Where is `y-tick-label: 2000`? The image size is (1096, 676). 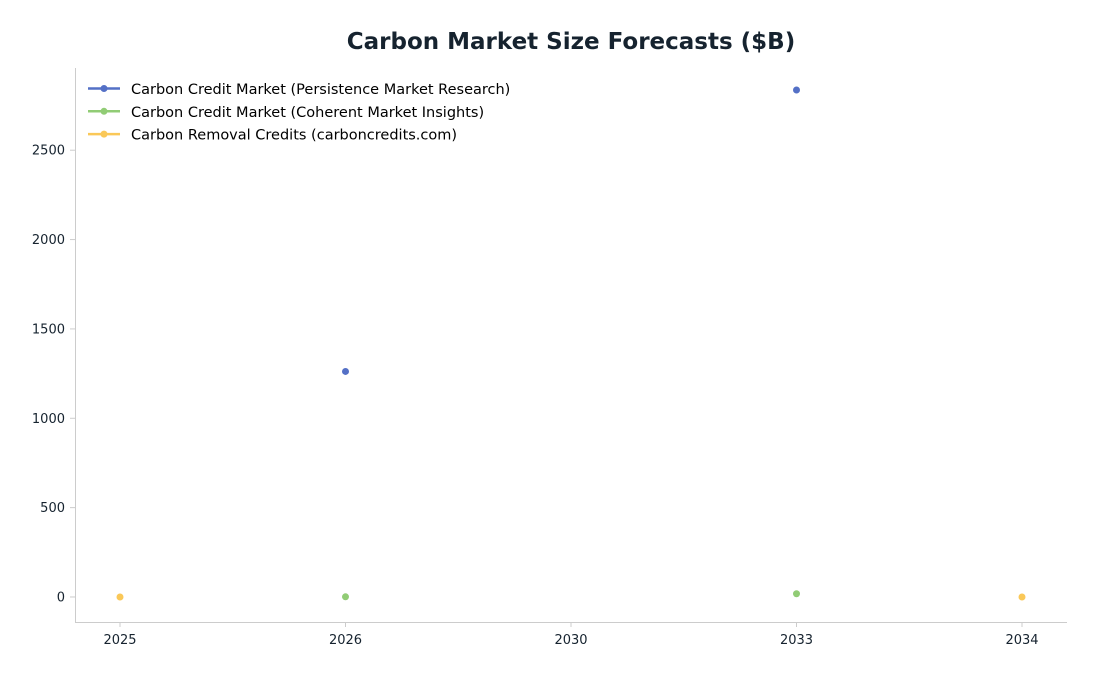 y-tick-label: 2000 is located at coordinates (48, 240).